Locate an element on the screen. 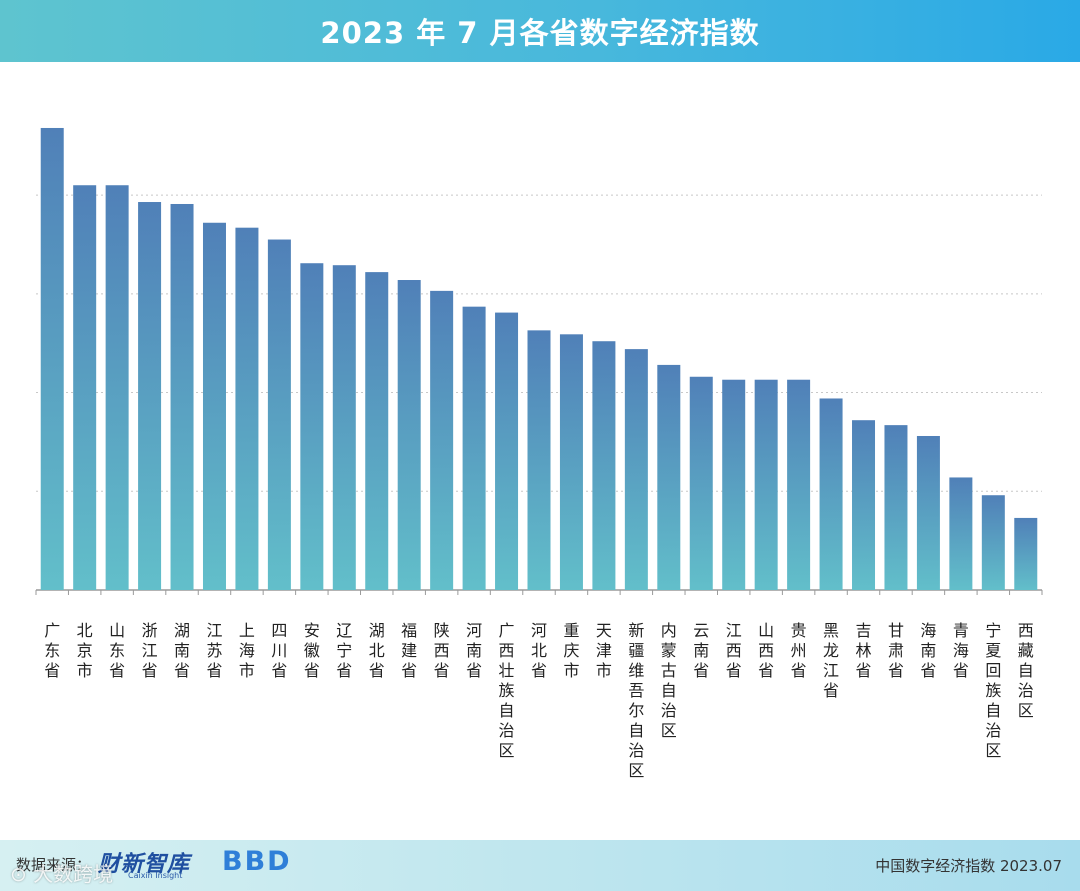  footnote: 中国数字经济指数 2023.07 is located at coordinates (968, 866).